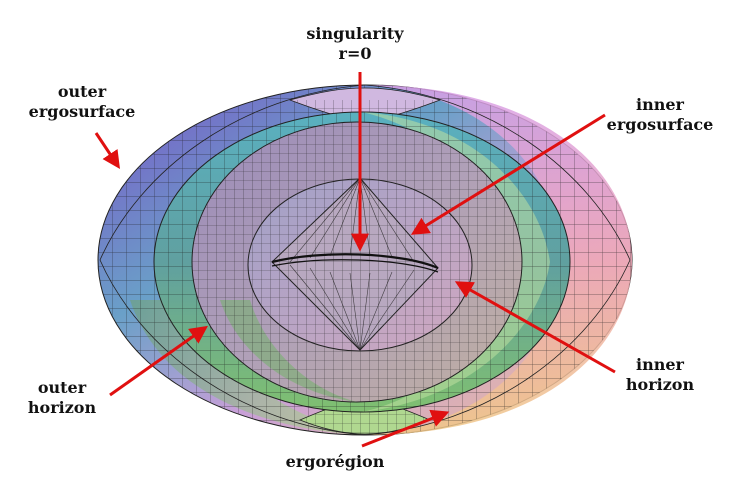 The height and width of the screenshot is (495, 730). What do you see at coordinates (405, 428) in the screenshot?
I see `arrow-ergoregion` at bounding box center [405, 428].